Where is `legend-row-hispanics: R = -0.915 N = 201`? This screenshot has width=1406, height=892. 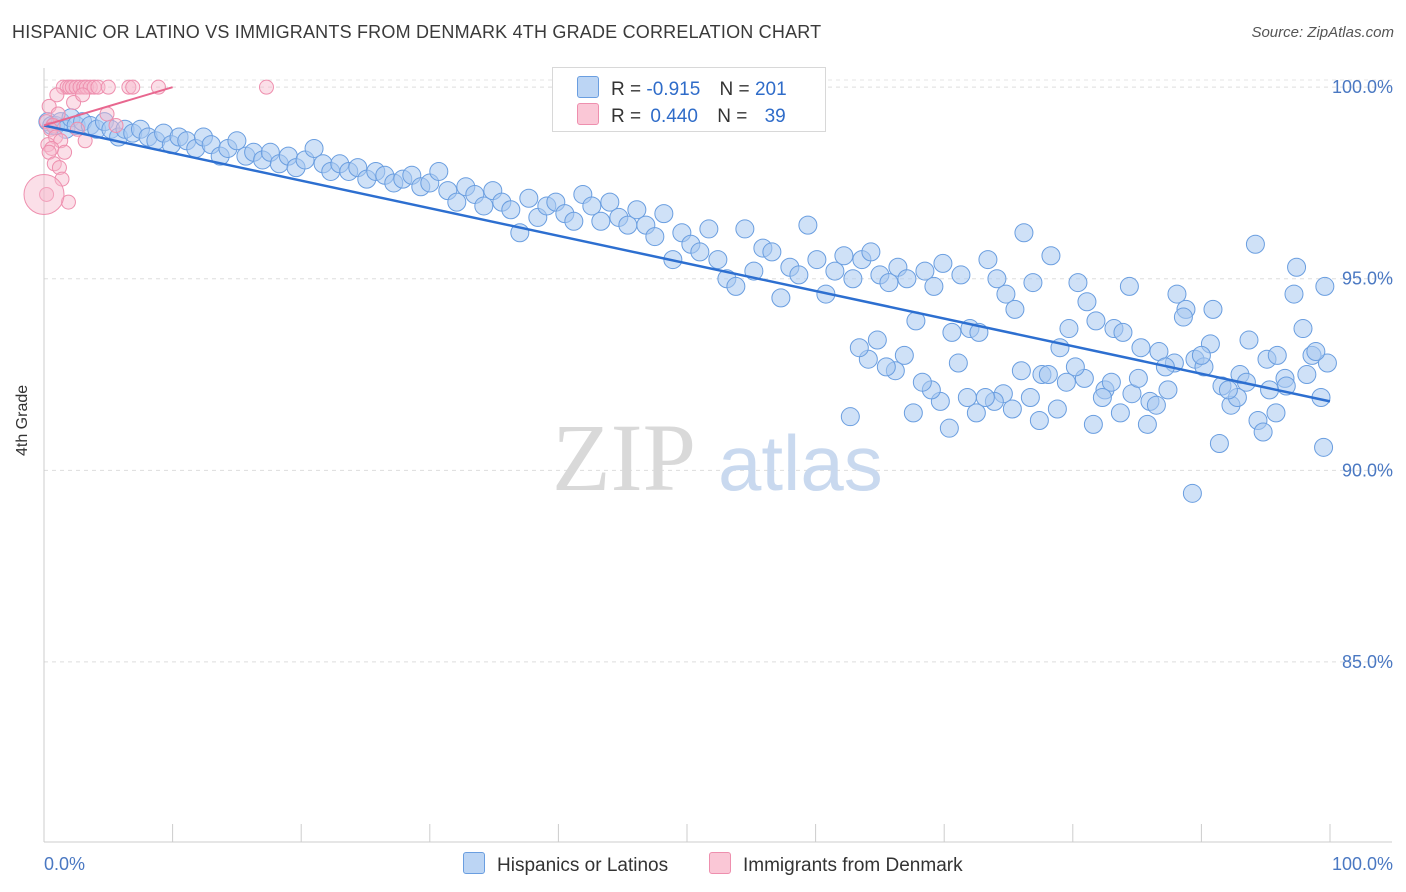 legend-row-hispanics: R = -0.915 N = 201 is located at coordinates (682, 88).